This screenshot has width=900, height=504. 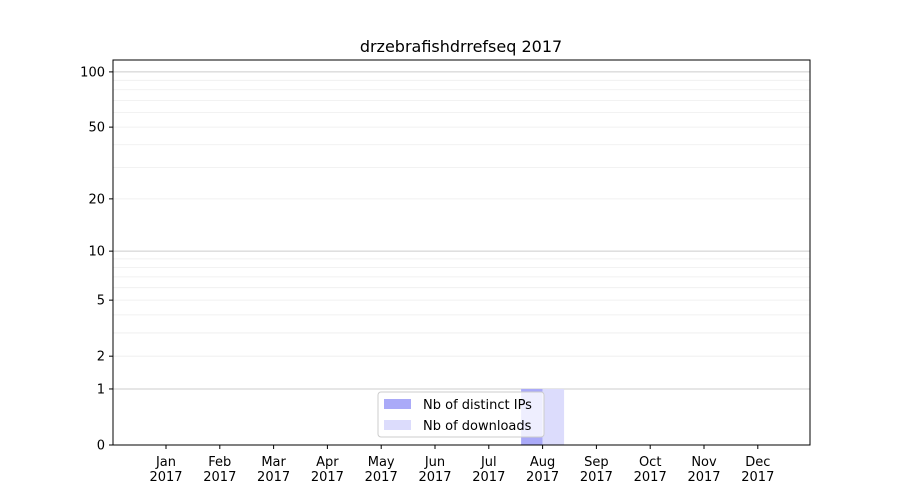 I want to click on legend-swatch-distinct-ips, so click(x=397, y=404).